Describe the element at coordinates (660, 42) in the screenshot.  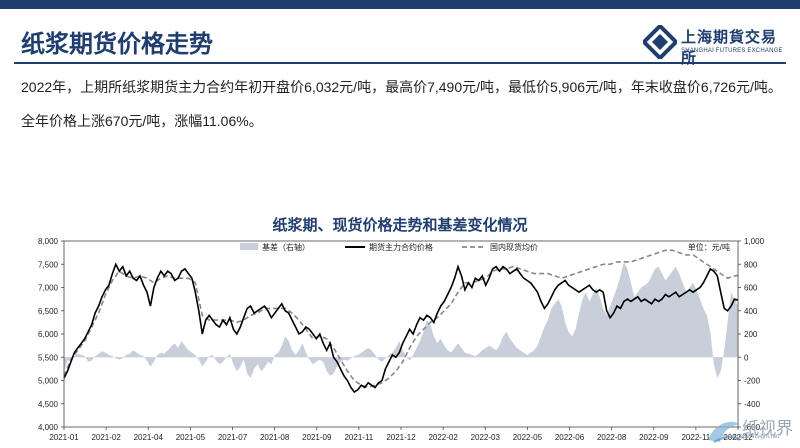
I see `sfe-logo-icon` at that location.